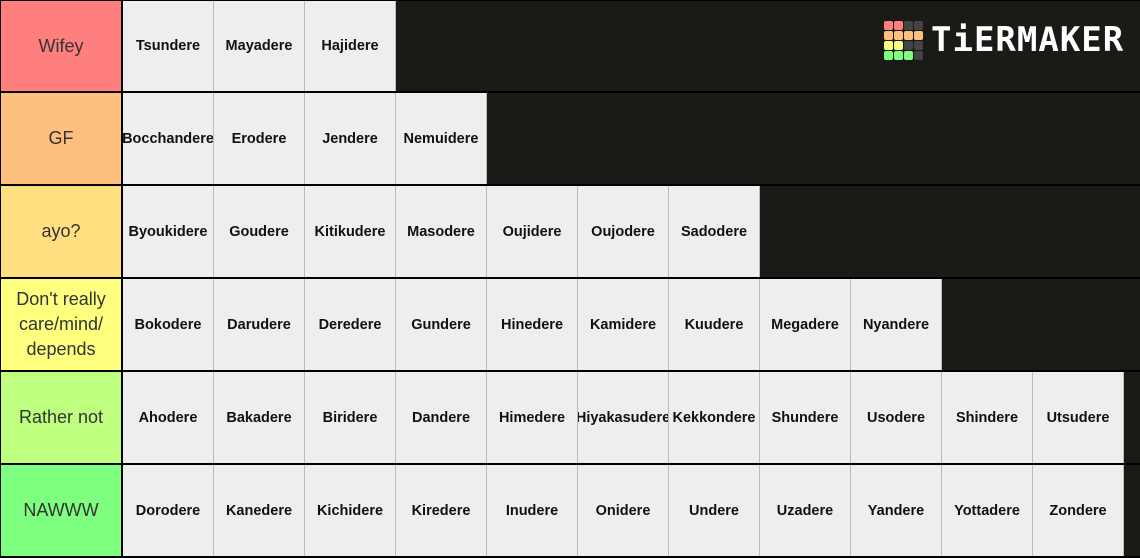 This screenshot has height=558, width=1140. What do you see at coordinates (987, 417) in the screenshot?
I see `tier-item: Shindere` at bounding box center [987, 417].